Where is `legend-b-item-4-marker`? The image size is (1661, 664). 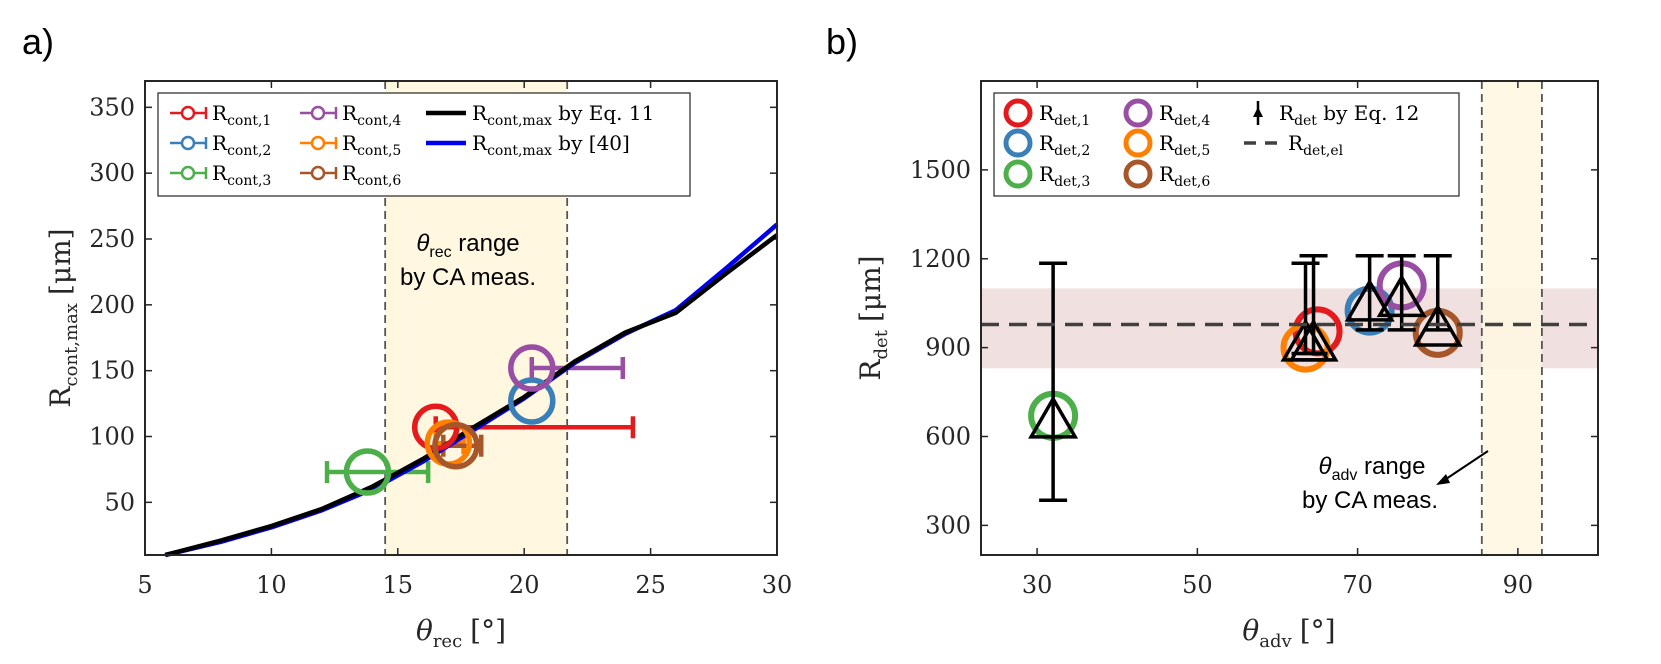
legend-b-item-4-marker is located at coordinates (1138, 113).